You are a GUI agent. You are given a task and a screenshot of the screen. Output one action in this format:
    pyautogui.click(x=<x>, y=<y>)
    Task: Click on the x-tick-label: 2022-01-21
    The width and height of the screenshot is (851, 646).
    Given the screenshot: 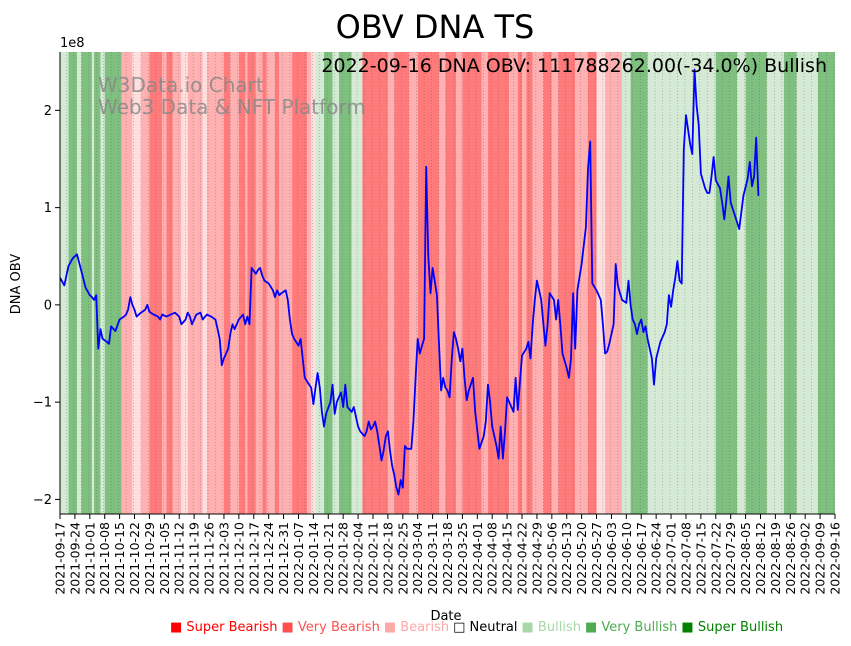 What is the action you would take?
    pyautogui.click(x=328, y=558)
    